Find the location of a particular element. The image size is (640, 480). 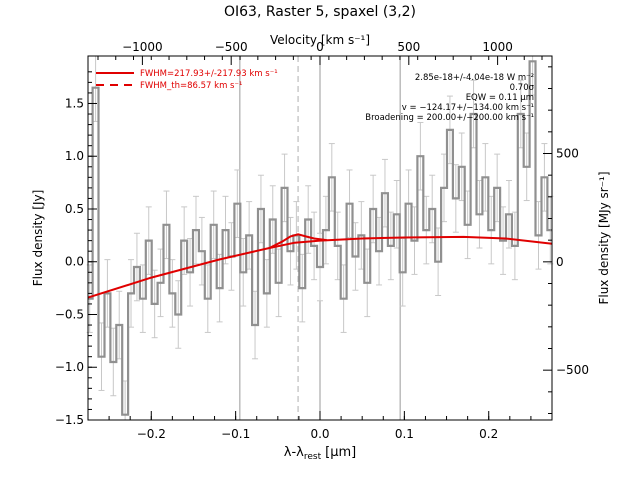

x-axis-label: λ-λrest [μm] is located at coordinates (320, 453).